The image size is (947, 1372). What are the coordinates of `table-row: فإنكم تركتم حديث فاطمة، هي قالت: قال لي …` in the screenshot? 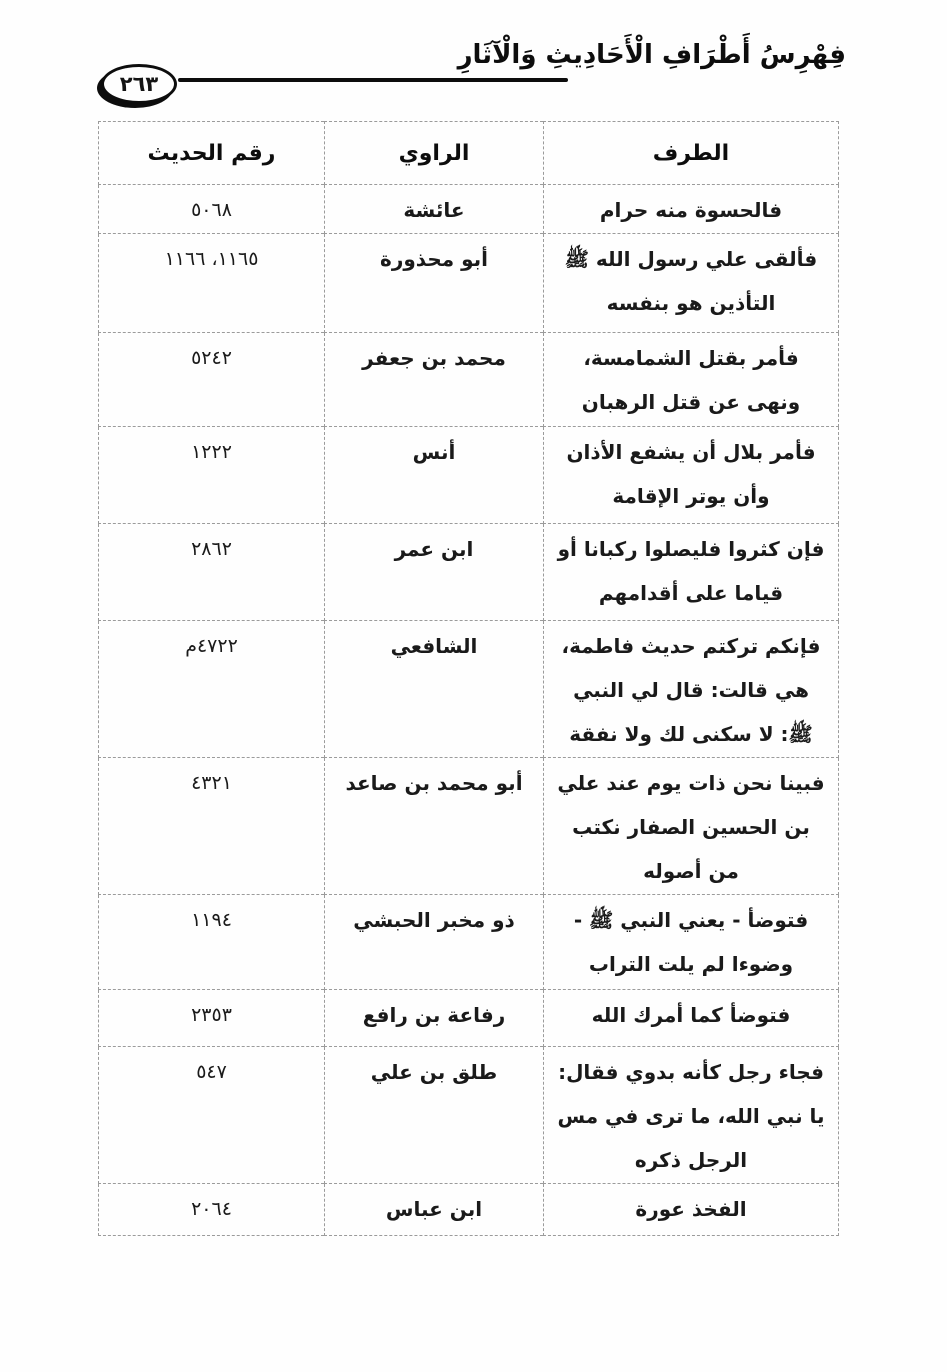 It's located at (468, 689).